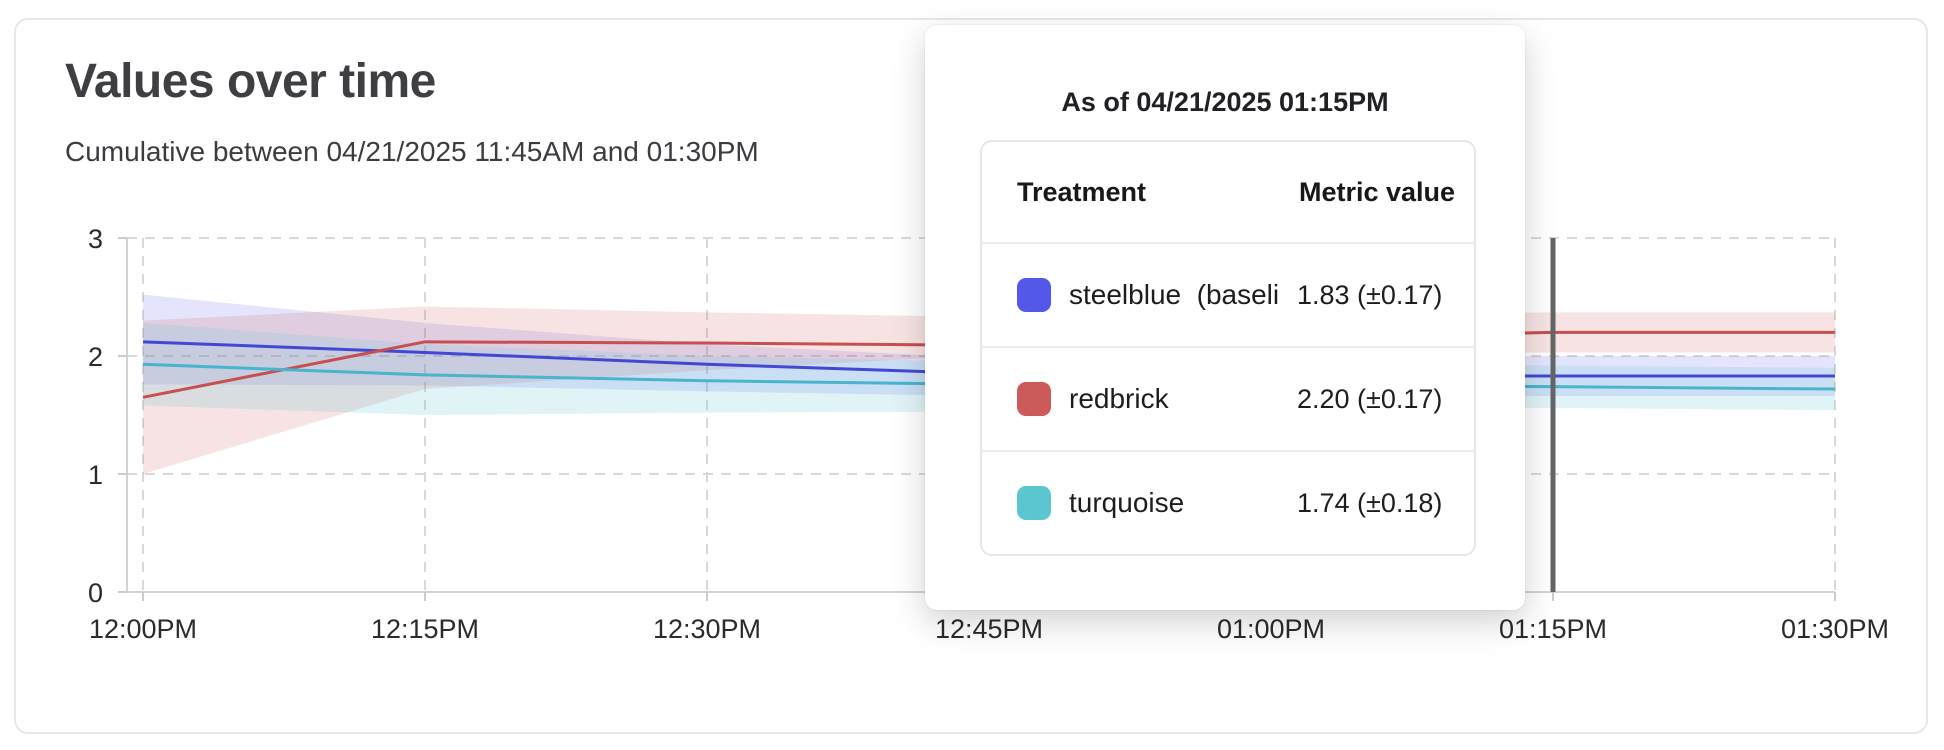  I want to click on table-row: redbrick 2.20 (±0.17), so click(1228, 398).